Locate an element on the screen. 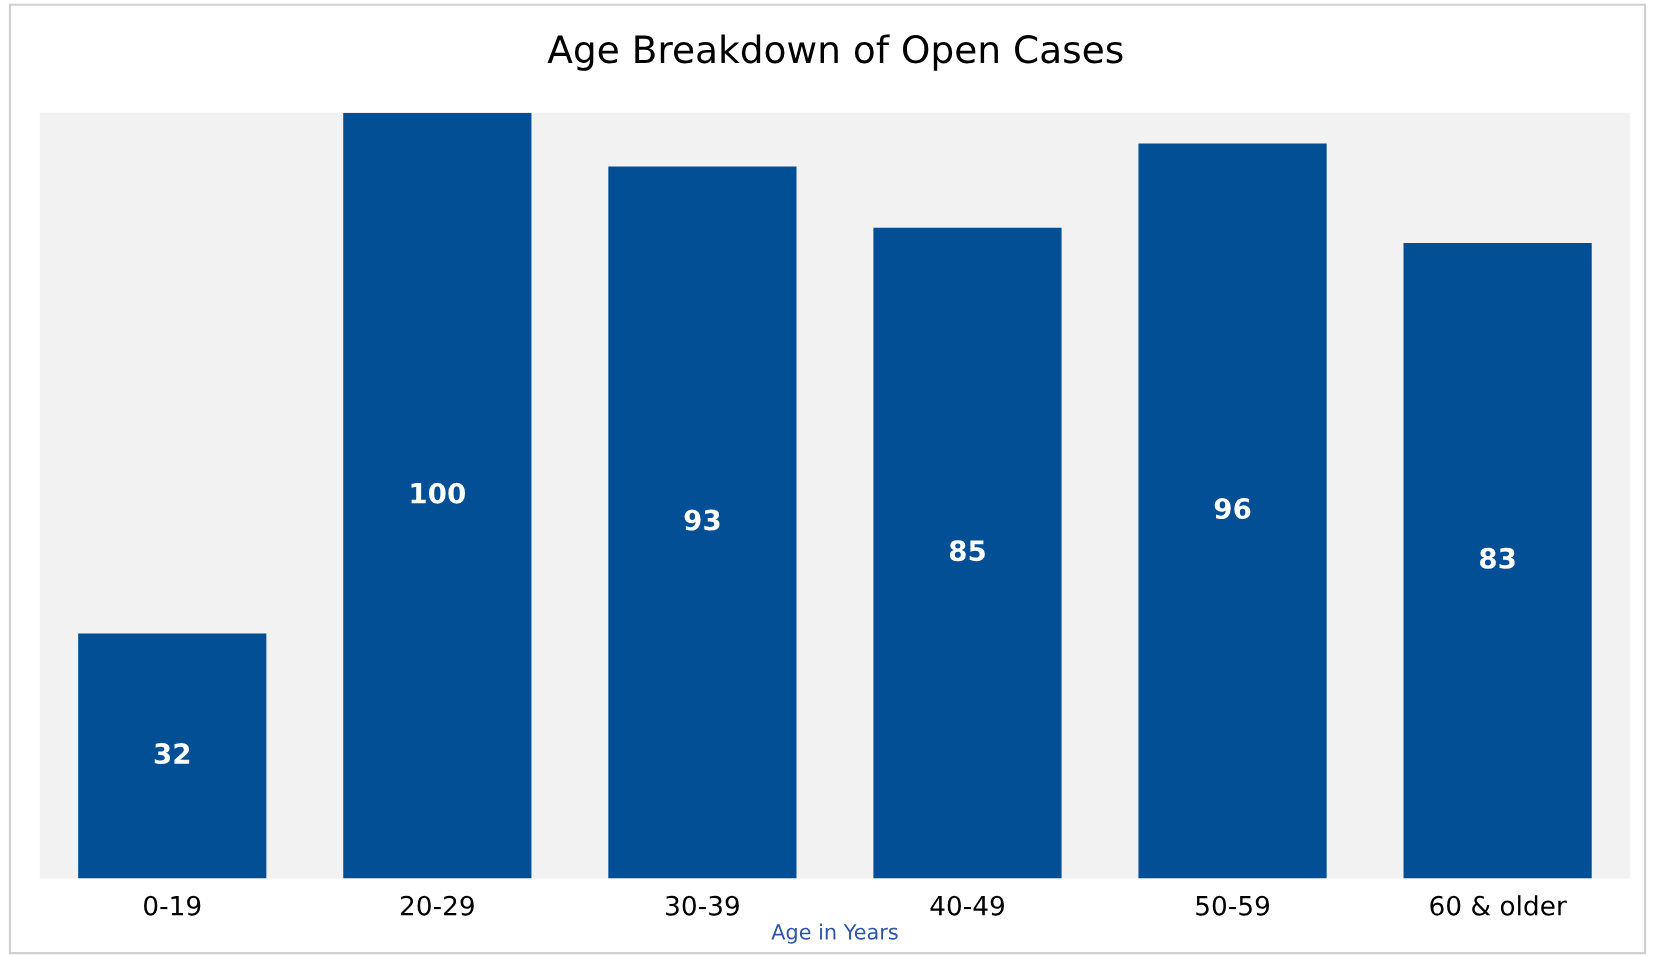 Image resolution: width=1655 pixels, height=956 pixels. x-tick-label: 40-49 is located at coordinates (967, 905).